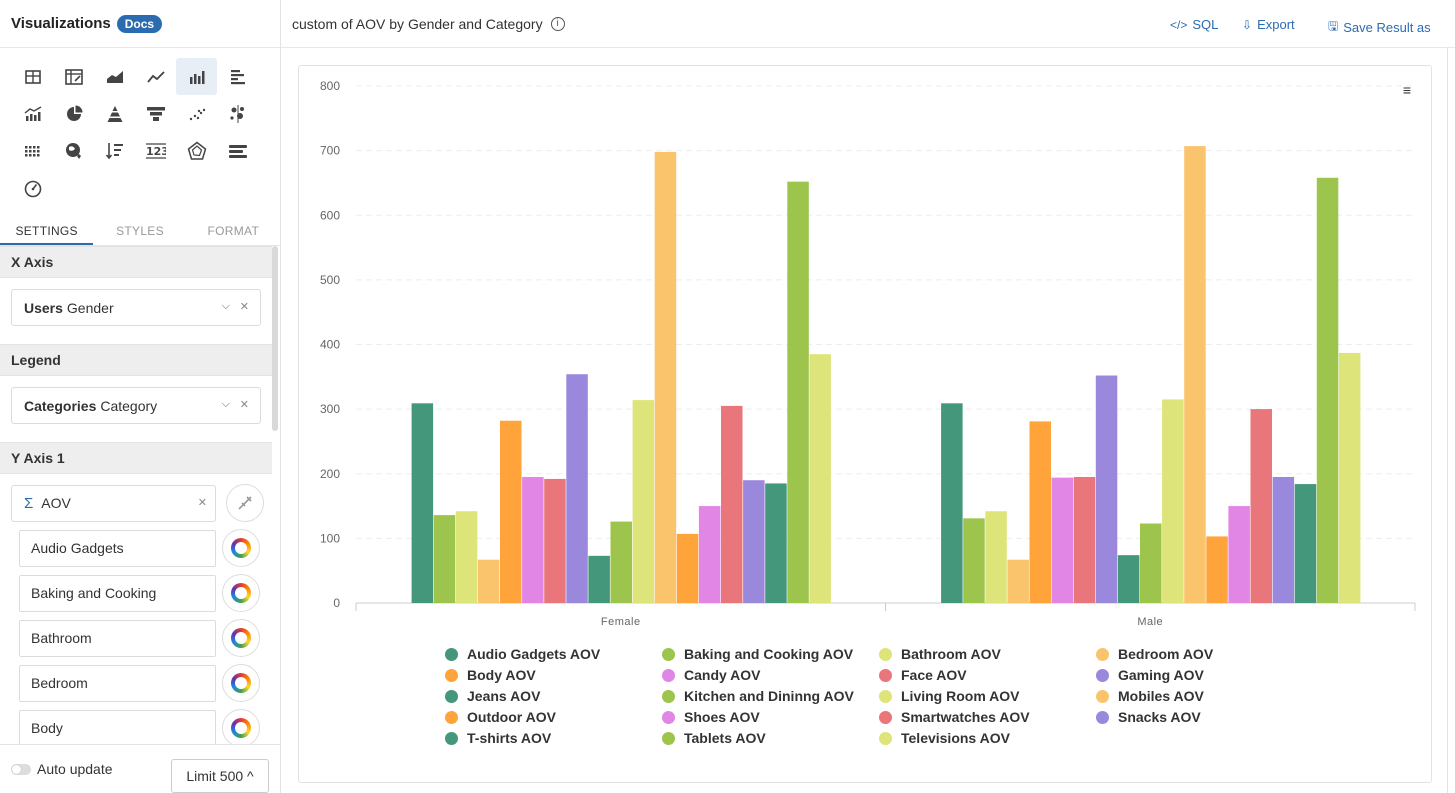  What do you see at coordinates (1204, 717) in the screenshot?
I see `legend-item: Snacks AOV` at bounding box center [1204, 717].